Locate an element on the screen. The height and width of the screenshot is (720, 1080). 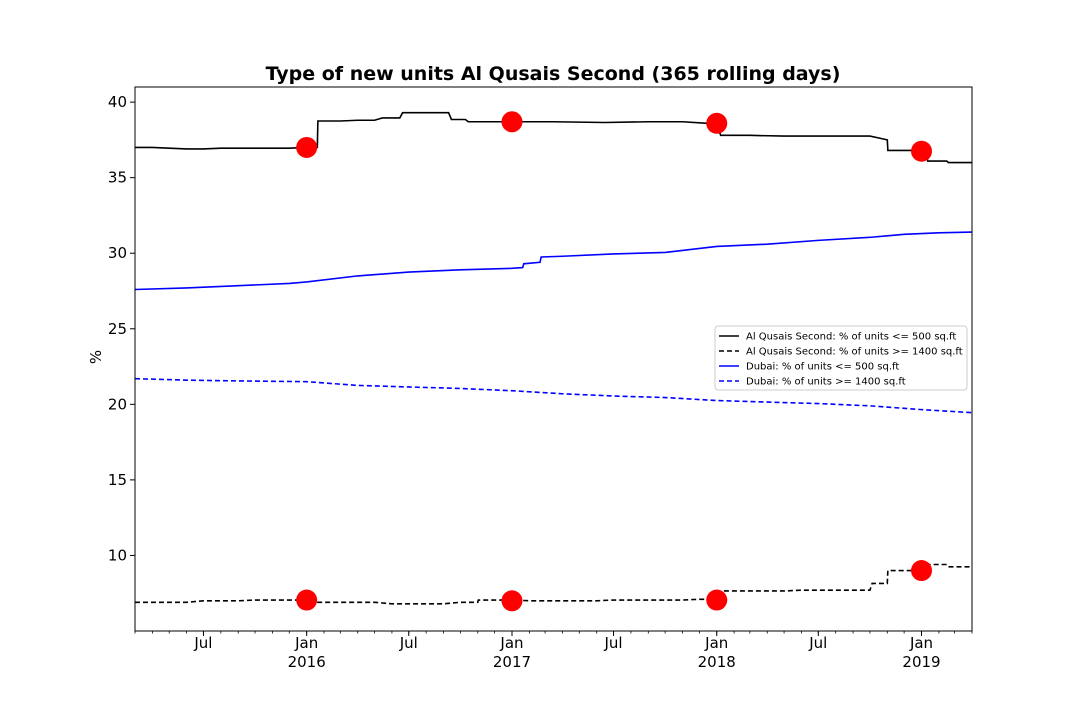
legend-box is located at coordinates (841, 358).